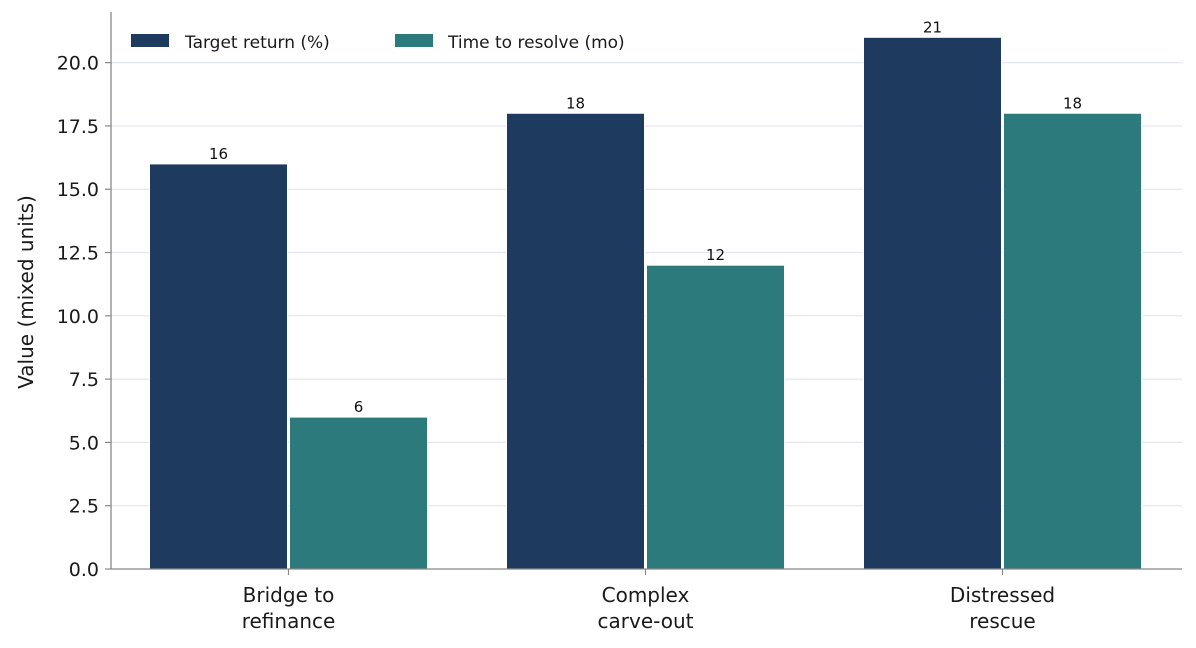  What do you see at coordinates (84, 507) in the screenshot?
I see `y-tick-label: 2.5` at bounding box center [84, 507].